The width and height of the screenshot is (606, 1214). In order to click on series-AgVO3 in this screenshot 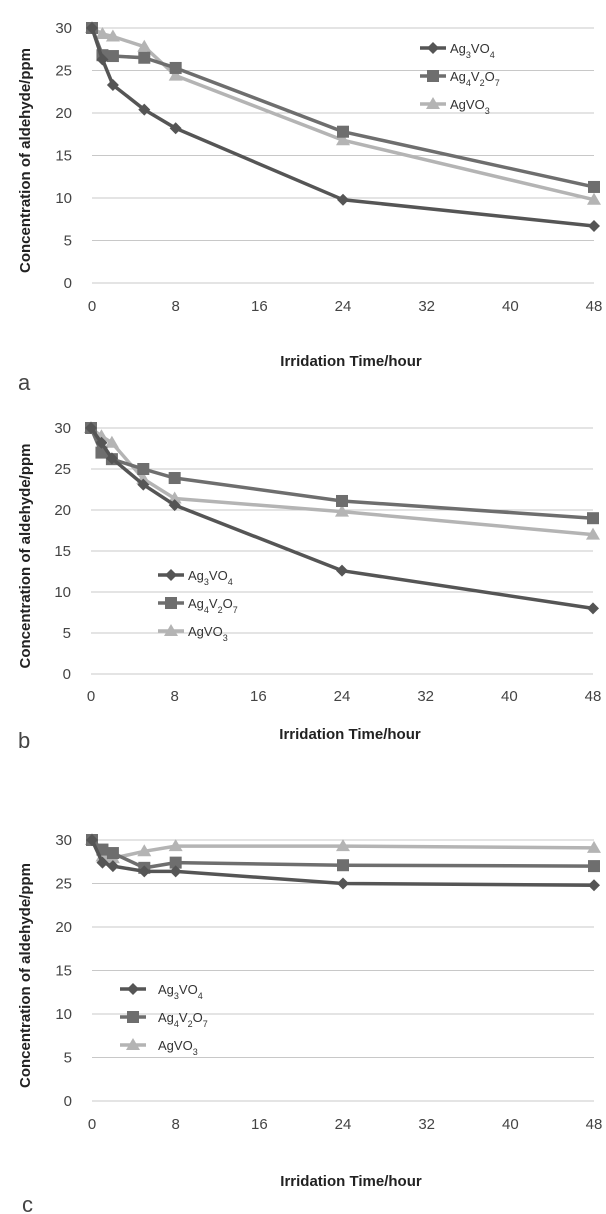, I will do `click(343, 113)`.